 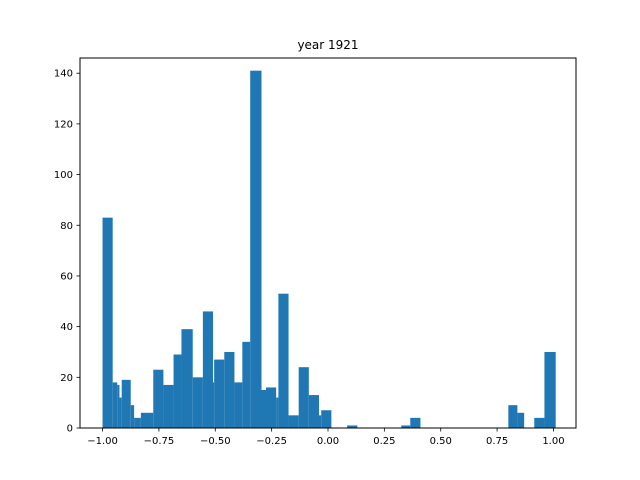 I want to click on x-tick-label: 0.75, so click(x=497, y=441).